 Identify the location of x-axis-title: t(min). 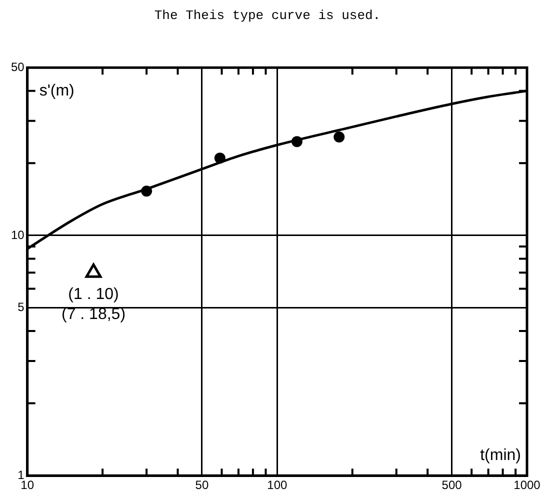
(500, 455).